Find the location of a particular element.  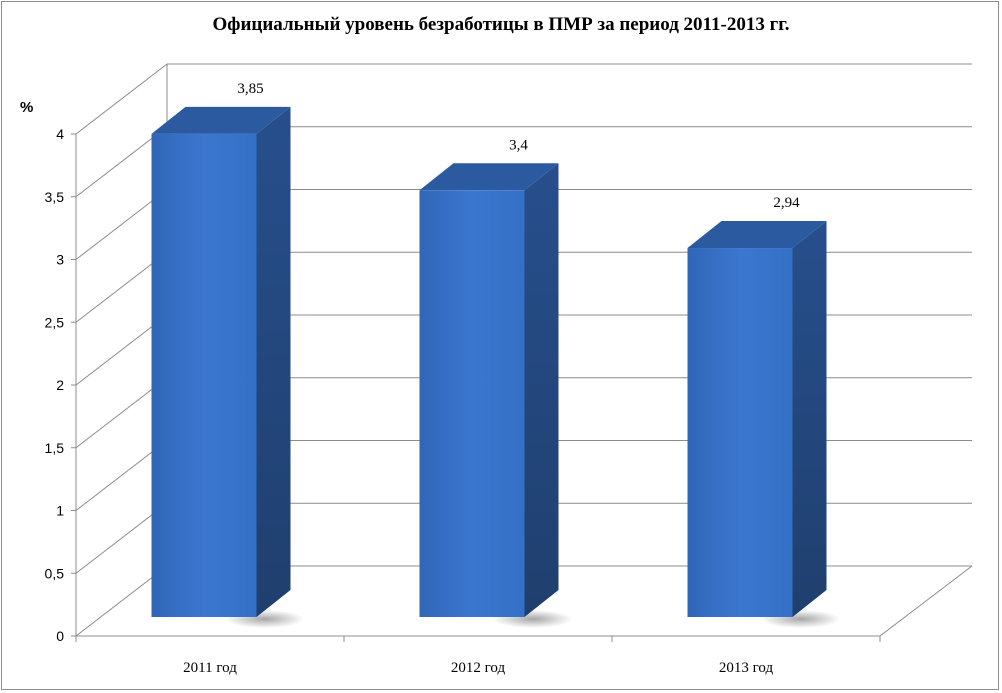

x-tick-label: 2012 год is located at coordinates (478, 668).